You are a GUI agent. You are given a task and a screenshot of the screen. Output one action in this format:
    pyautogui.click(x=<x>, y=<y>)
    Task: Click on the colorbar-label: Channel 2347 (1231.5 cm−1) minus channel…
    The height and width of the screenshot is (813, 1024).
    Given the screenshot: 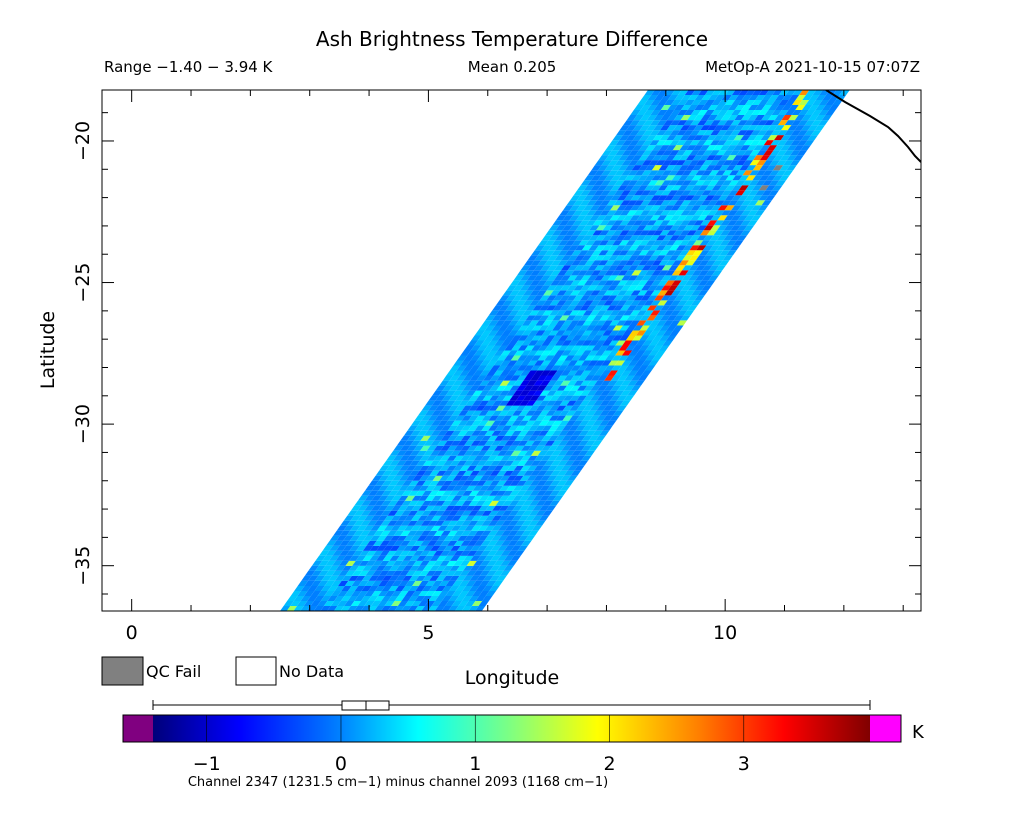 What is the action you would take?
    pyautogui.click(x=398, y=782)
    